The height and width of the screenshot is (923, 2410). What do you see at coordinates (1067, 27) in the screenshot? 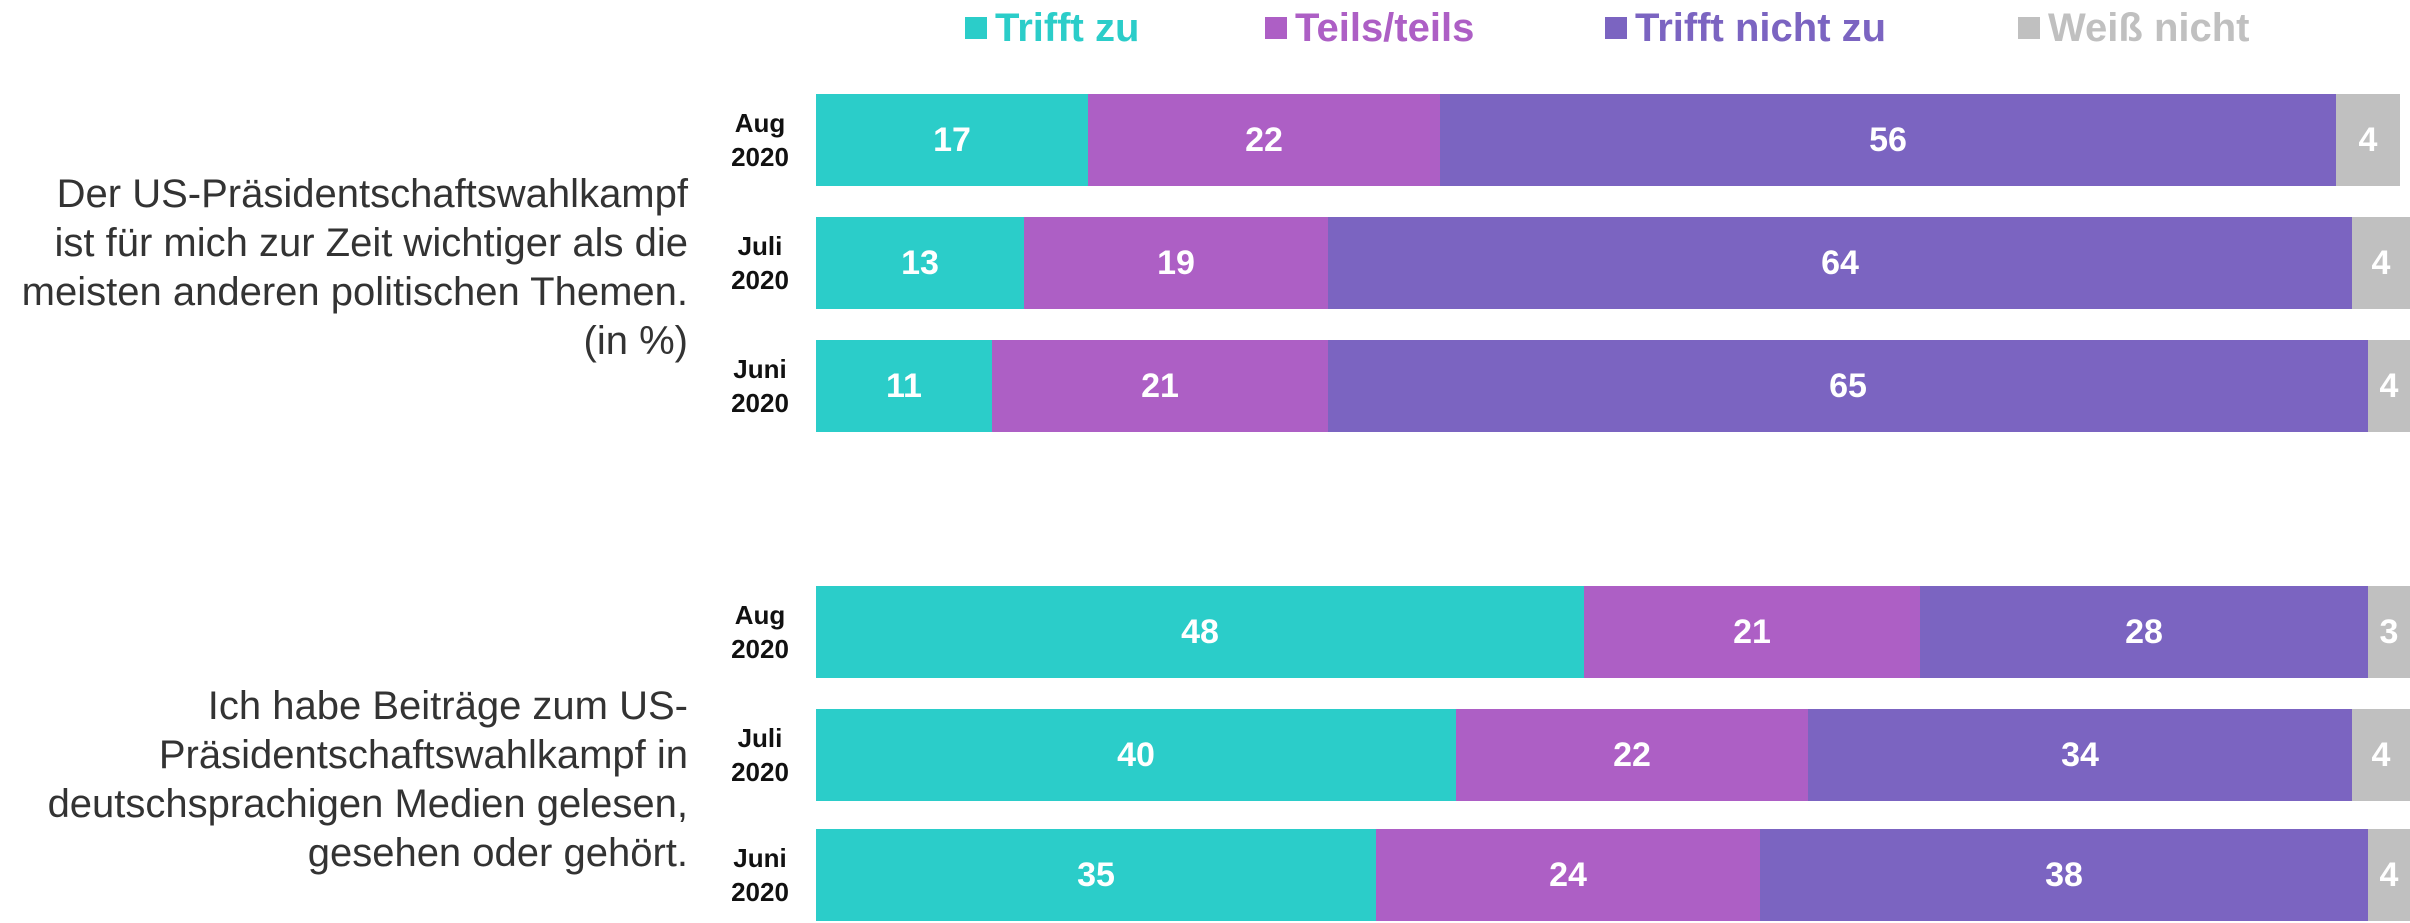
I see `legend-label: Trifft zu` at bounding box center [1067, 27].